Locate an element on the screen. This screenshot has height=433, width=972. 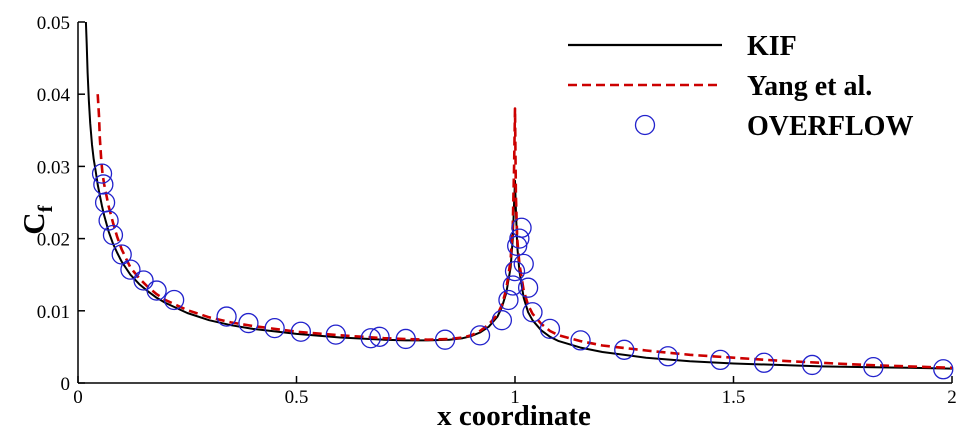
x-tick-label-4: 2 is located at coordinates (952, 397).